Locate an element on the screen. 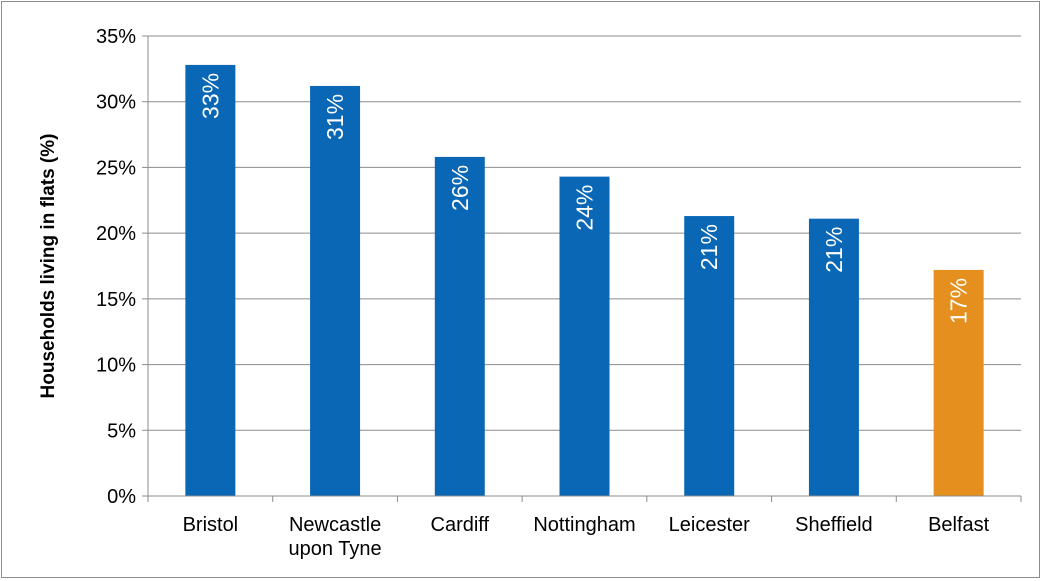 The width and height of the screenshot is (1043, 581). data-label: 31% is located at coordinates (335, 117).